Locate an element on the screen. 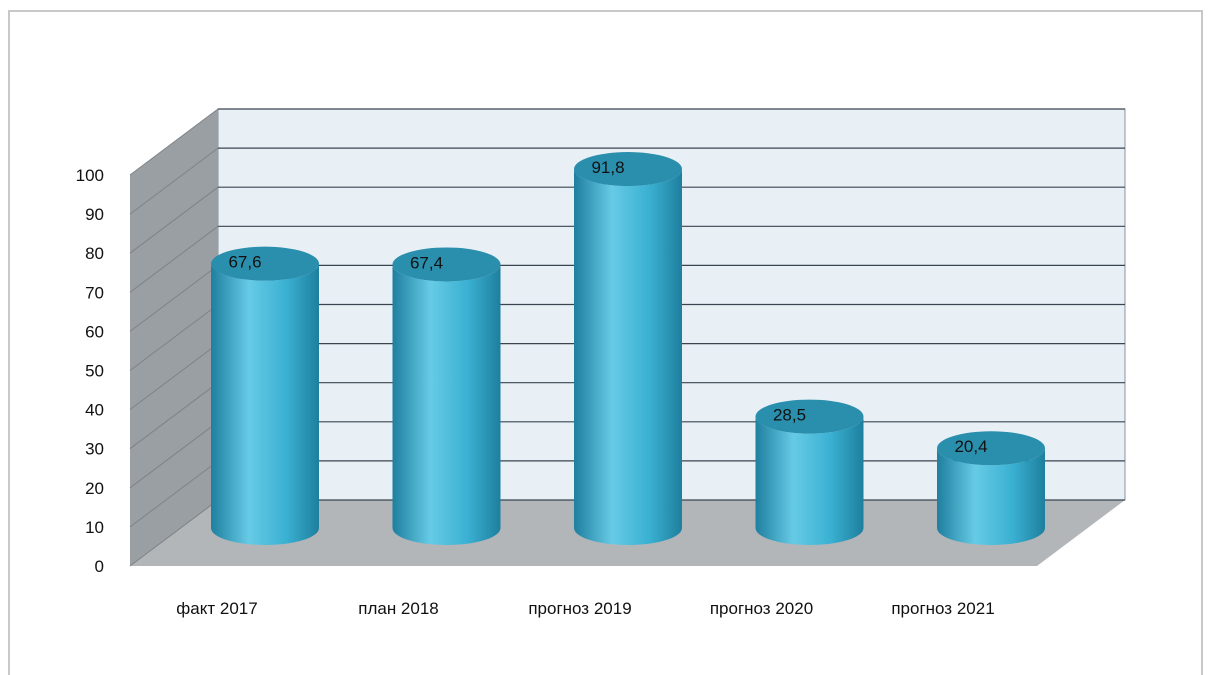 The image size is (1209, 675). x-tick-label: прогноз 2019 is located at coordinates (579, 608).